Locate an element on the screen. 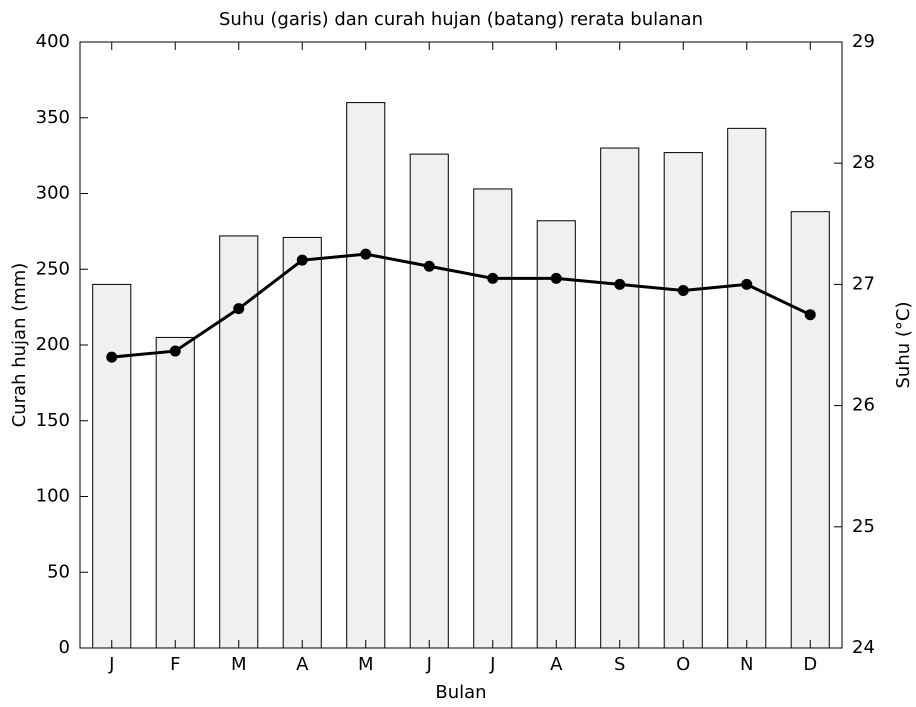  y2-tick-label: 24 is located at coordinates (863, 647).